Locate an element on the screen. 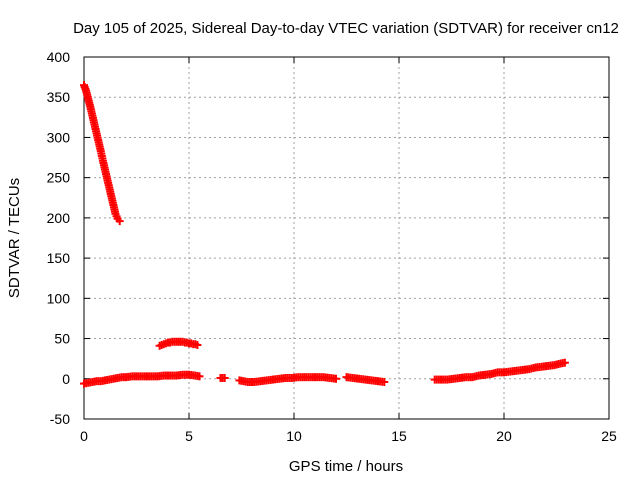 Image resolution: width=640 pixels, height=480 pixels. x-axis-title: GPS time / hours is located at coordinates (346, 466).